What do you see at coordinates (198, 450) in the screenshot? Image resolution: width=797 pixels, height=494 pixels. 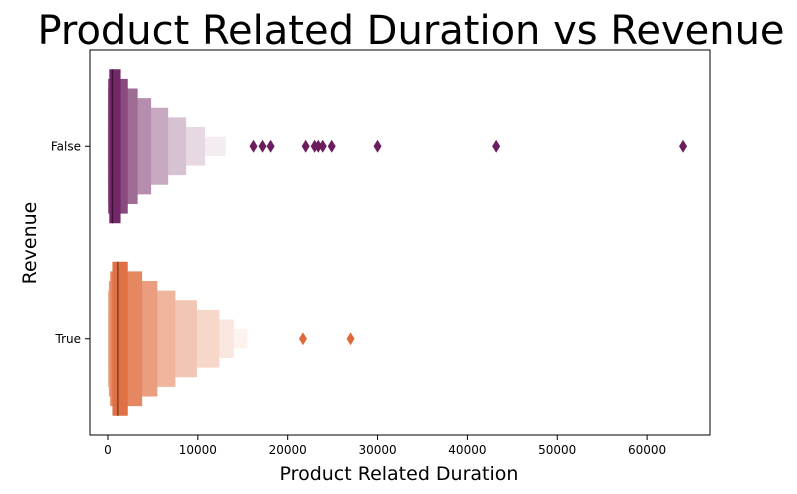 I see `x-tick-label: 10000` at bounding box center [198, 450].